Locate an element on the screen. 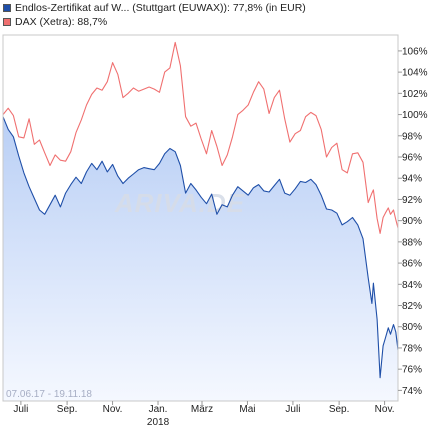 This screenshot has height=435, width=440. y-tick-label: 86% is located at coordinates (412, 264).